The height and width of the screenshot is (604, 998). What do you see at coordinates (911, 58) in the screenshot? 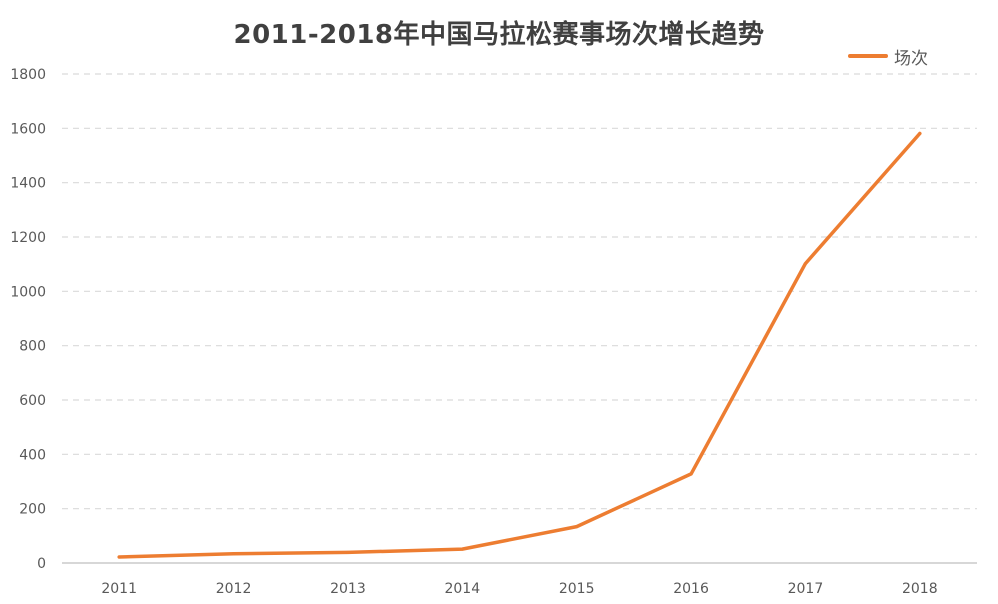
I see `legend-label-changci: 场次` at bounding box center [911, 58].